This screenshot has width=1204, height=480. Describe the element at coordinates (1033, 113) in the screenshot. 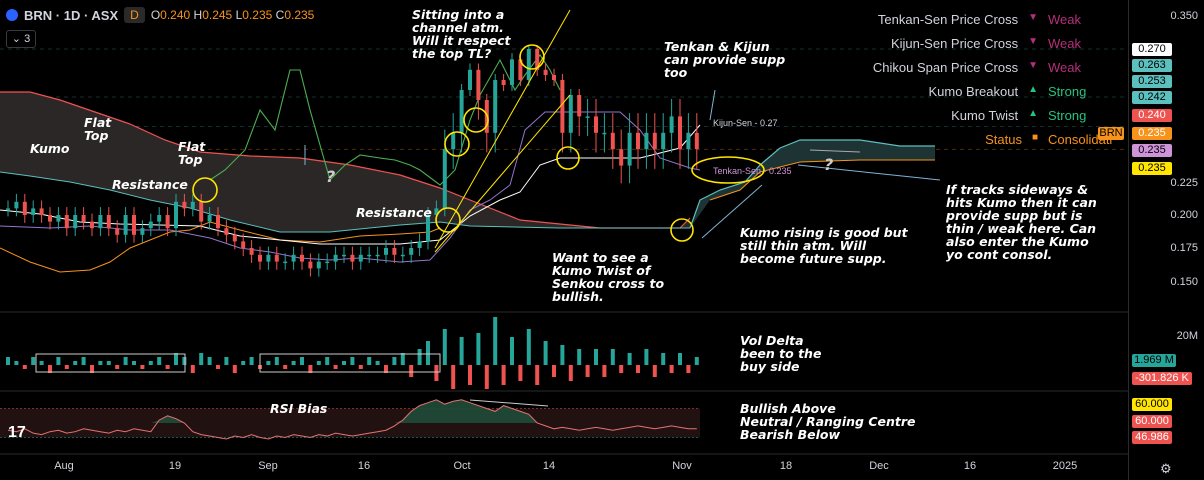

I see `triangle-up-icon: ▲` at that location.